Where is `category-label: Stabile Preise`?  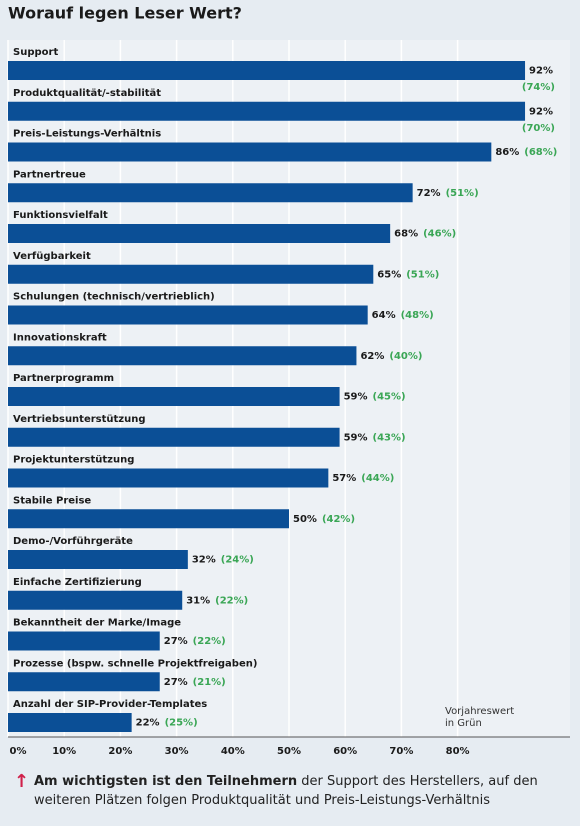
category-label: Stabile Preise is located at coordinates (52, 500).